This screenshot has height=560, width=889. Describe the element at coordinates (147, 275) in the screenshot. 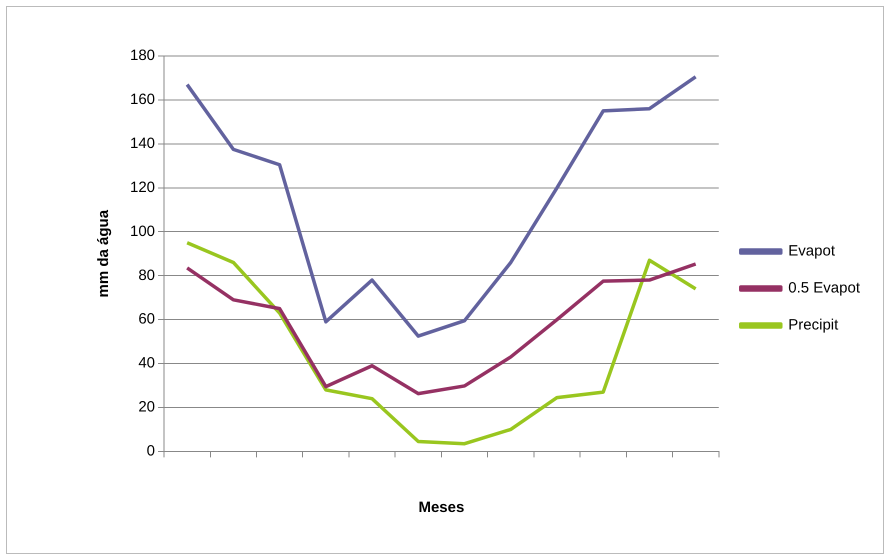

I see `y-tick-label: 80` at that location.